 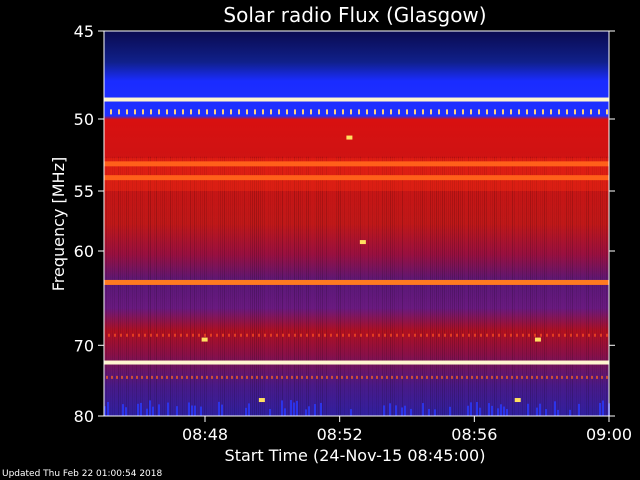 I want to click on y-axis-label: Frequency [MHz], so click(x=58, y=224).